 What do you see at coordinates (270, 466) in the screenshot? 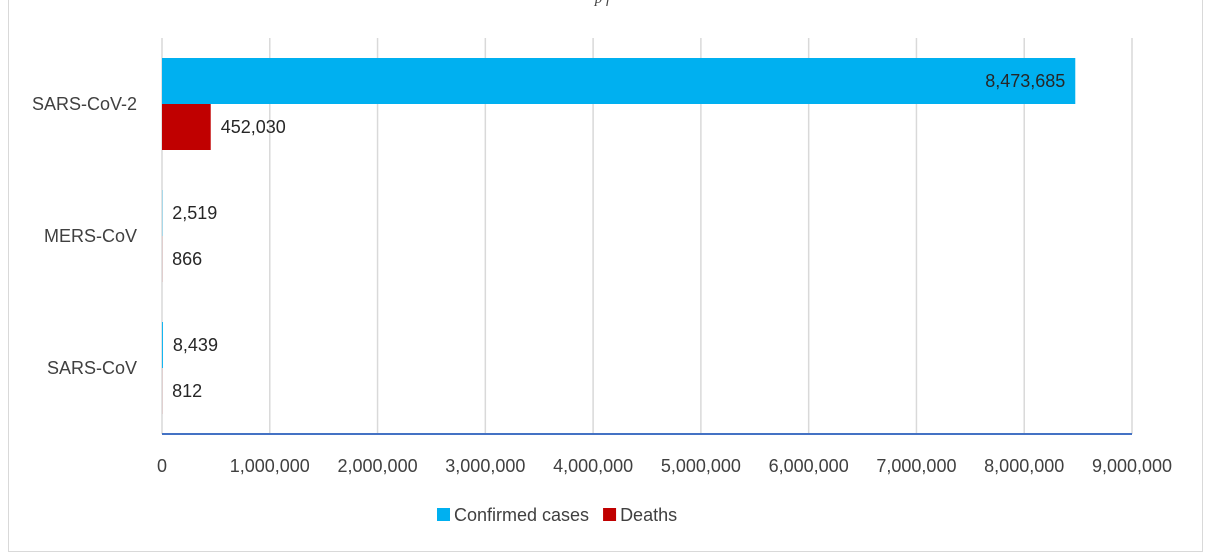
I see `x-tick-label: 1,000,000` at bounding box center [270, 466].